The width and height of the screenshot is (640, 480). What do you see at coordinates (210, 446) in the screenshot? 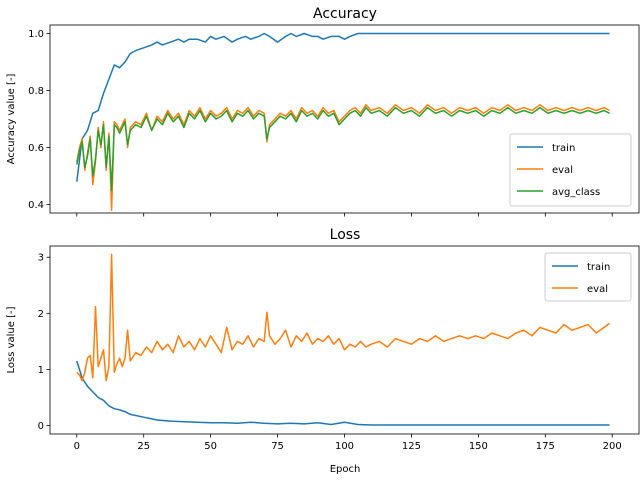
I see `x-tick-label: 50` at bounding box center [210, 446].